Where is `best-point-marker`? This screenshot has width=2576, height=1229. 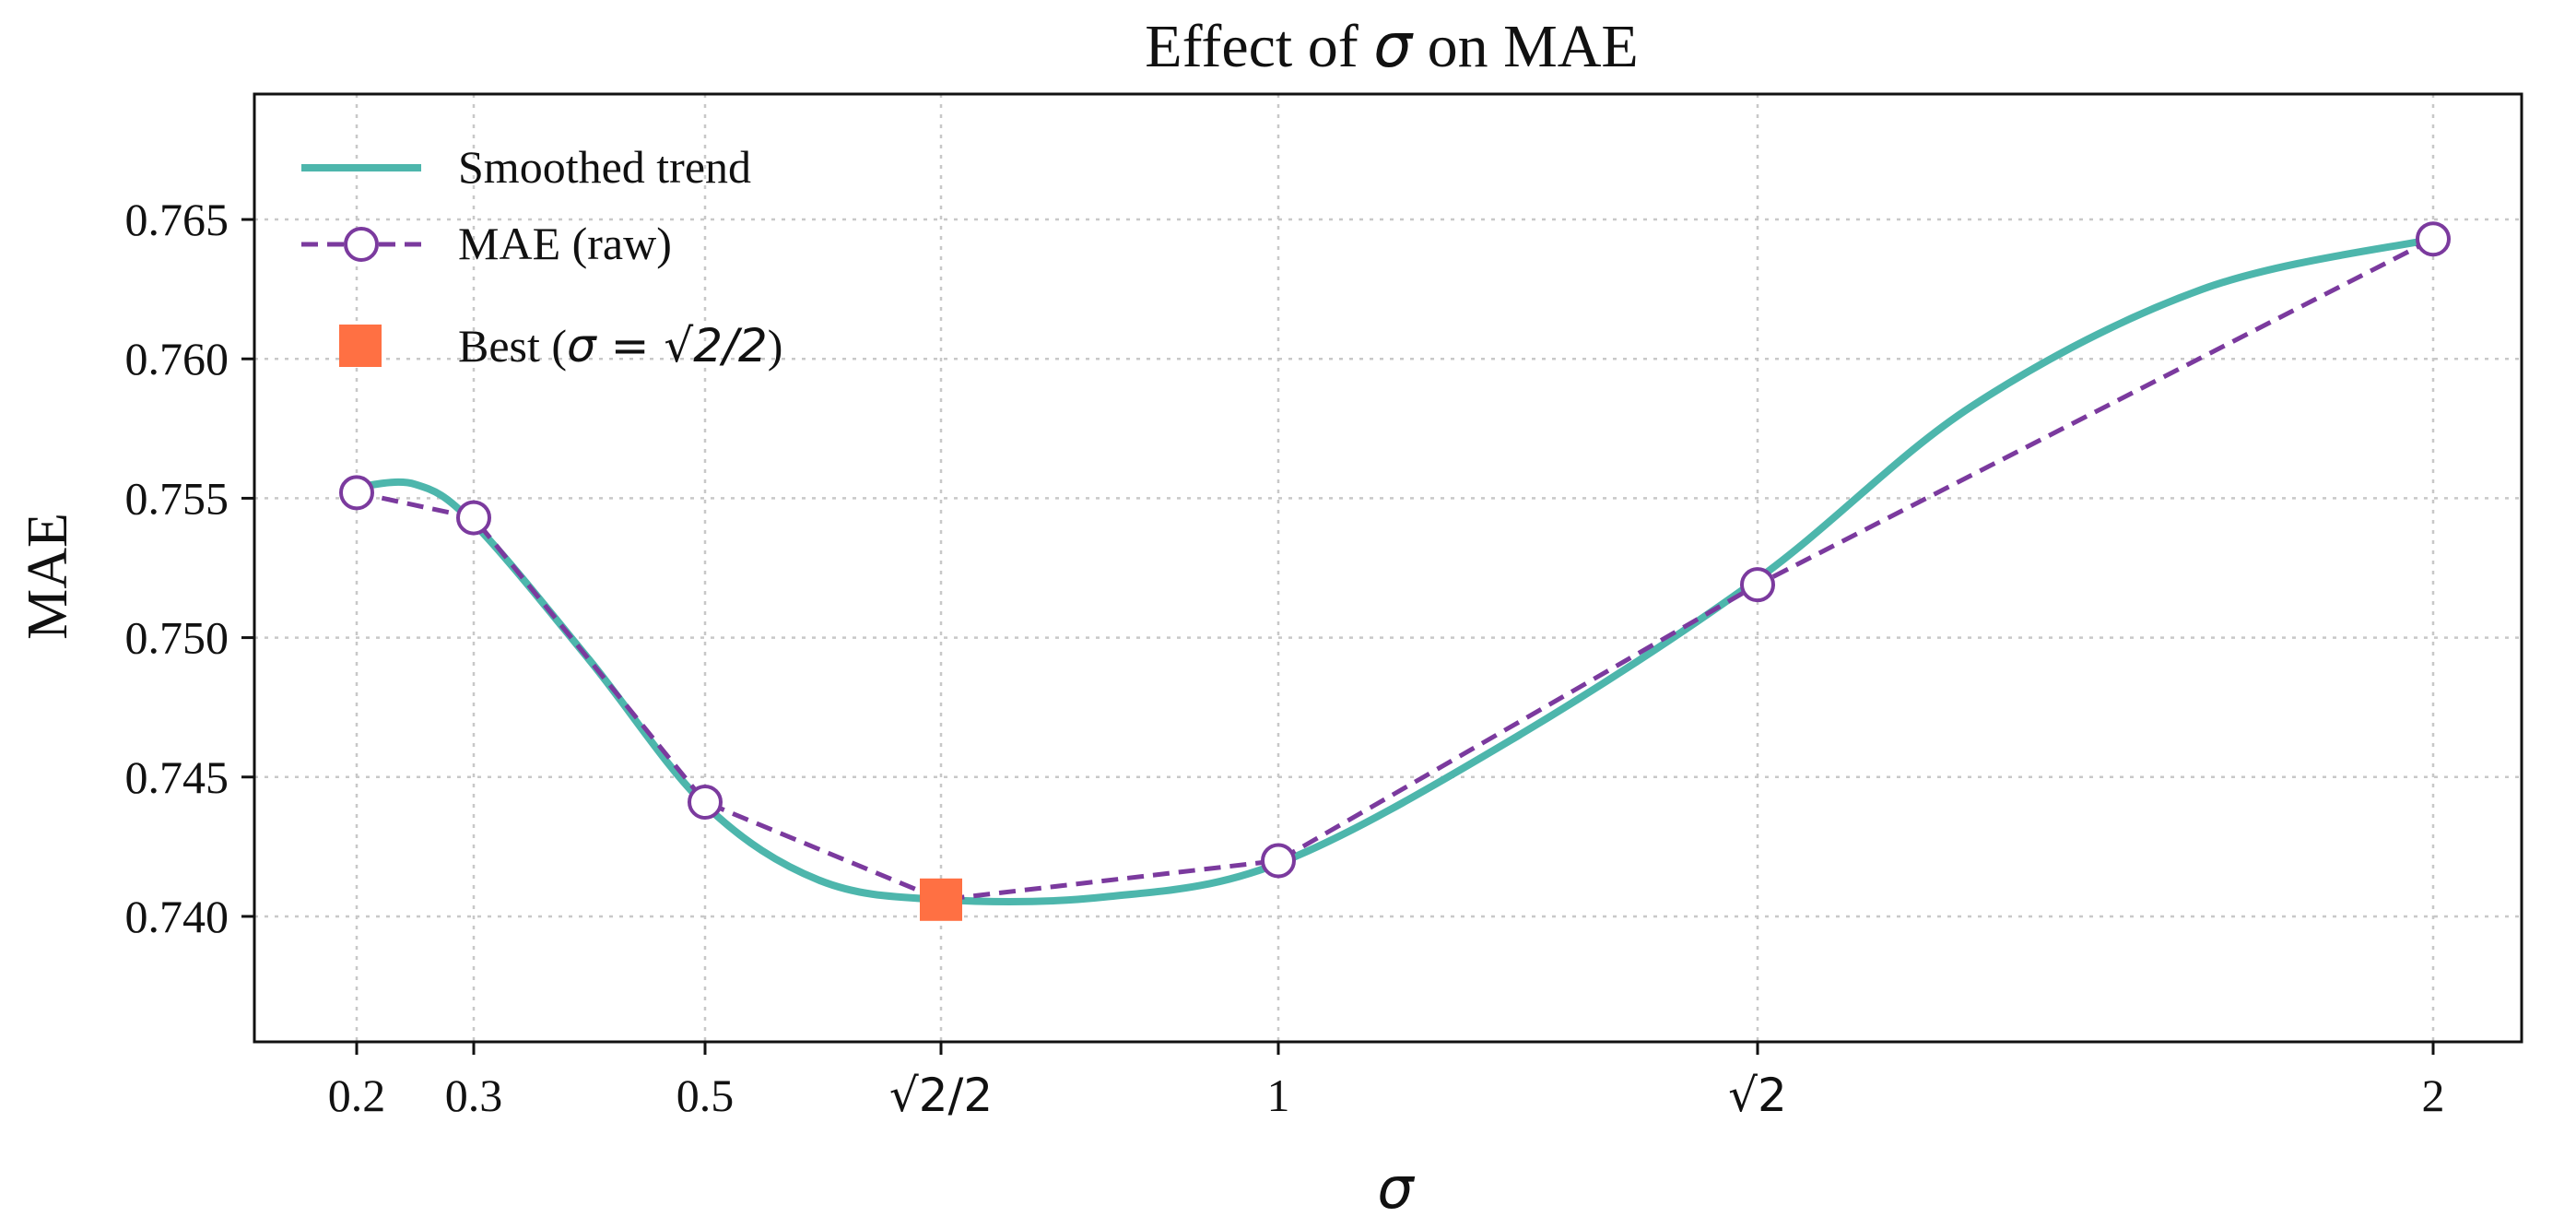 best-point-marker is located at coordinates (941, 899).